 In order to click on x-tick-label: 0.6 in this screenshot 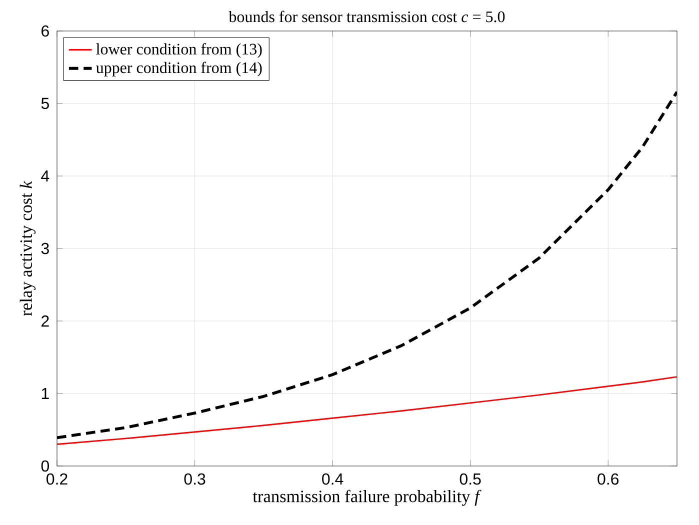, I will do `click(608, 479)`.